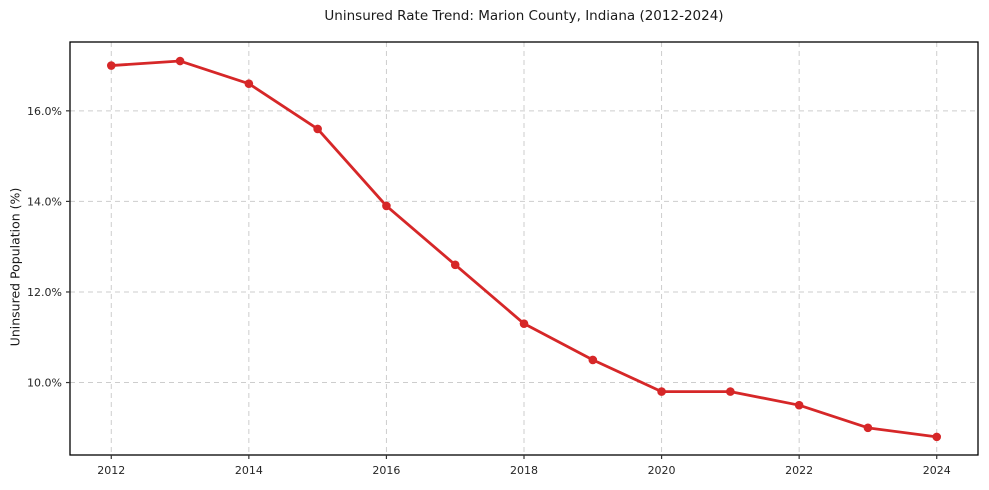 The width and height of the screenshot is (989, 490). Describe the element at coordinates (868, 428) in the screenshot. I see `data-point-2023` at that location.